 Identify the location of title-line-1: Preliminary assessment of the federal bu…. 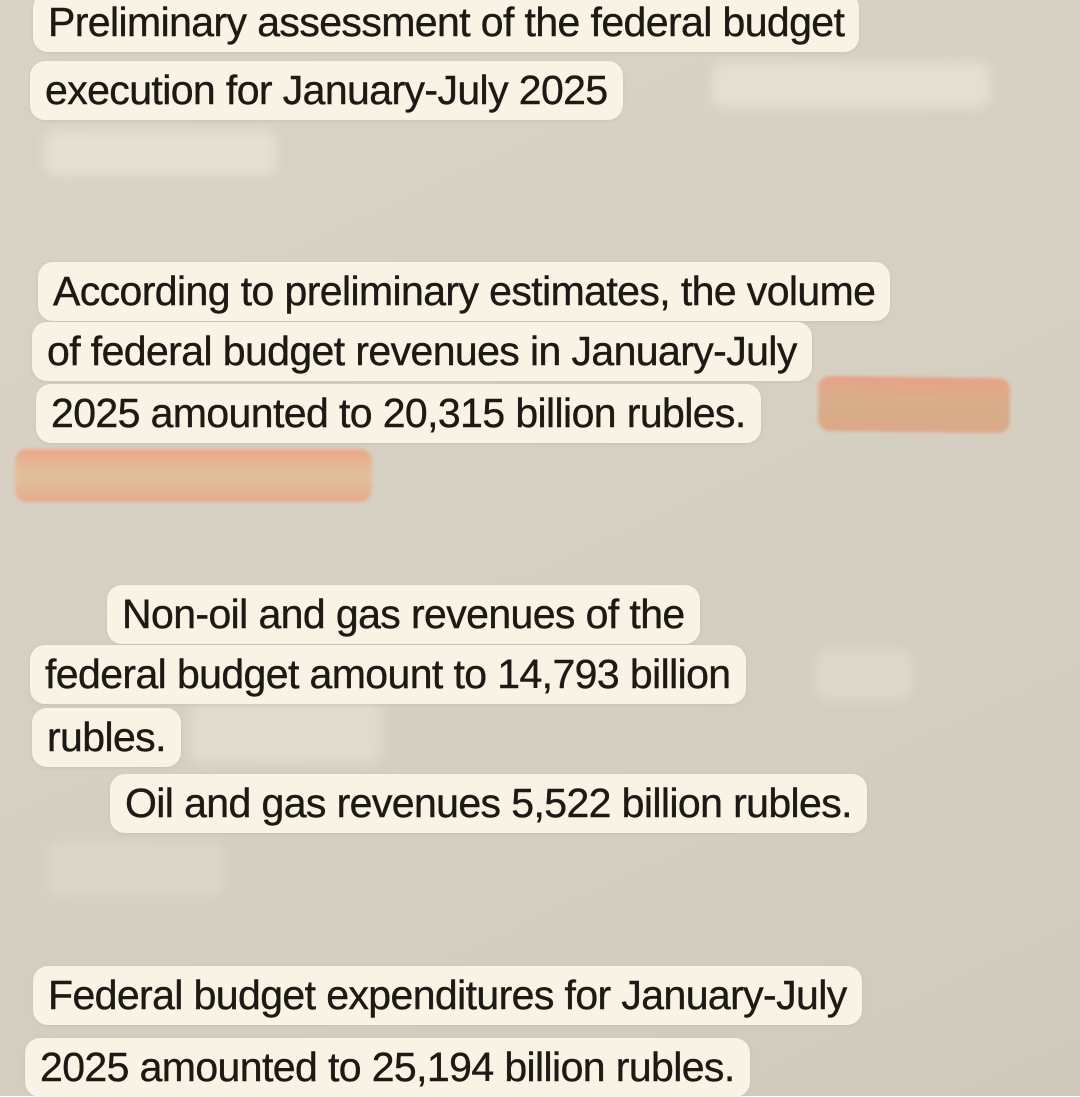
(446, 26).